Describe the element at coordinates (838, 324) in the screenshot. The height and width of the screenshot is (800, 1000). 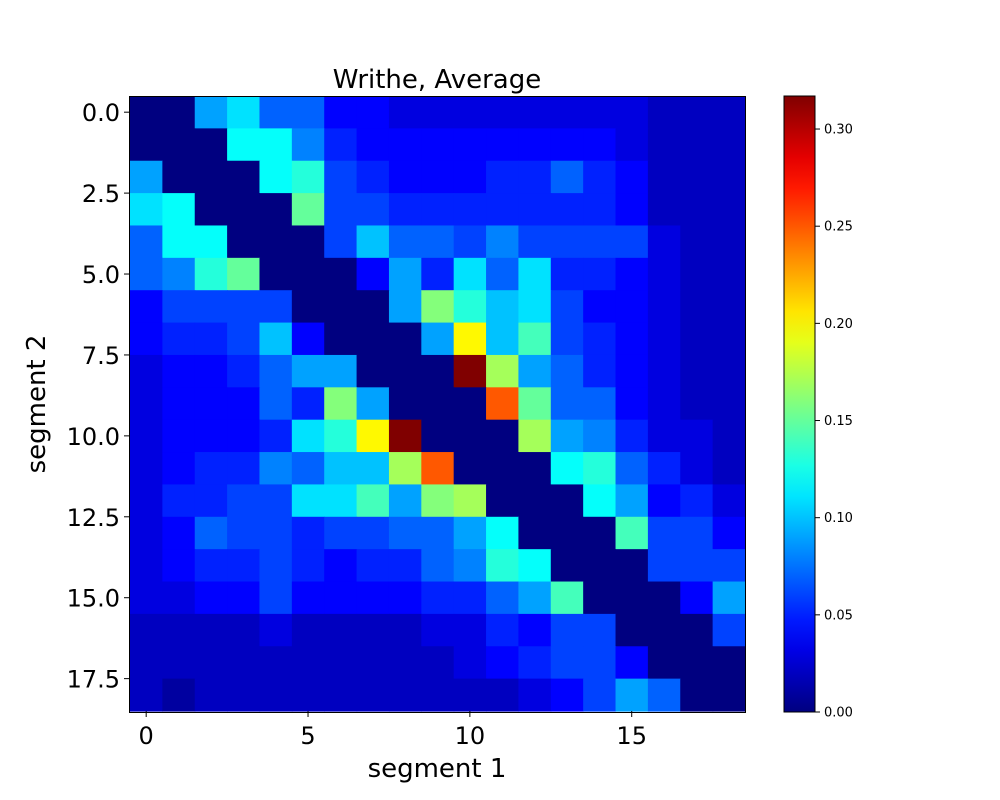
I see `colorbar-tick-label: 0.20` at that location.